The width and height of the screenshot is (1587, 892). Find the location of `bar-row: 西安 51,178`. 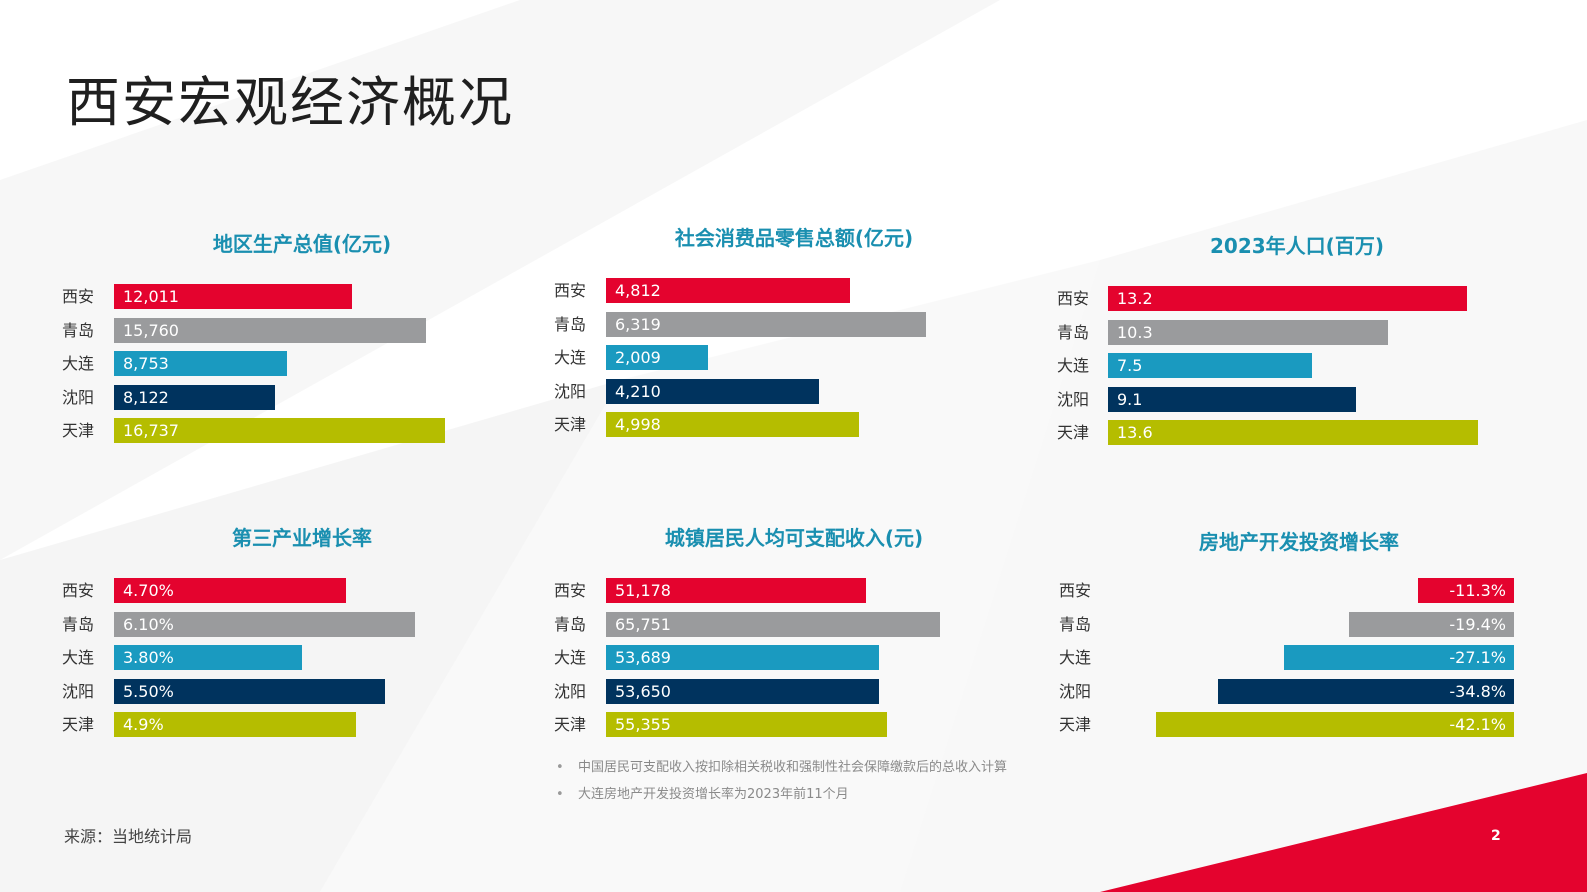

bar-row: 西安 51,178 is located at coordinates (794, 590).